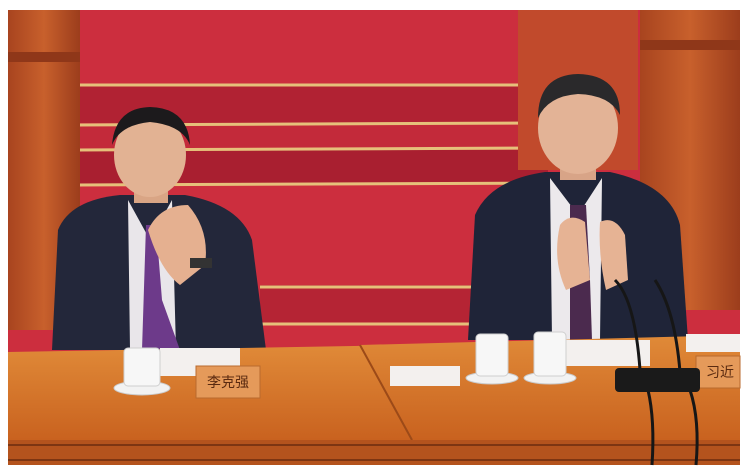  I want to click on table-seam, so click(386, 392).